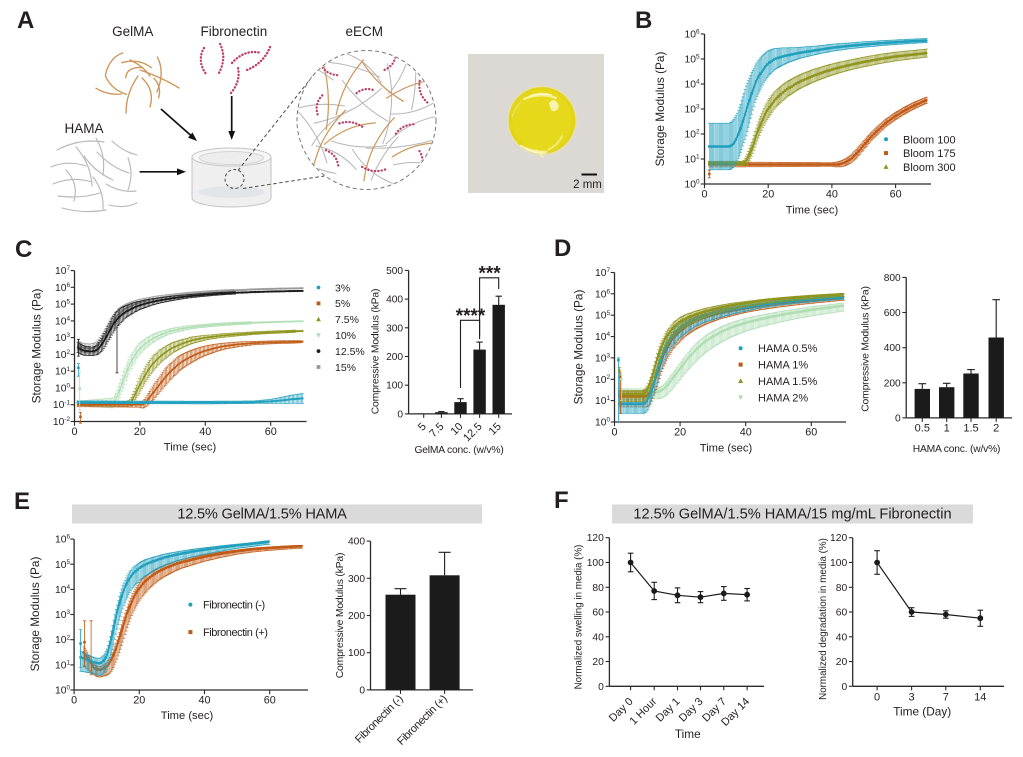 The height and width of the screenshot is (757, 1023). What do you see at coordinates (342, 288) in the screenshot?
I see `svg-text: 3%` at bounding box center [342, 288].